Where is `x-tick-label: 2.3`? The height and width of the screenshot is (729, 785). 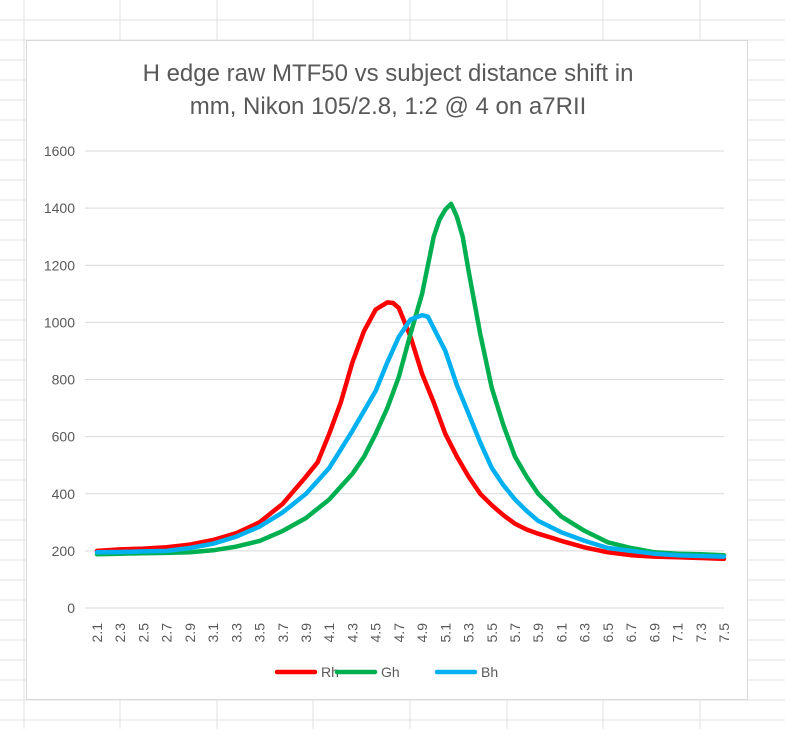 x-tick-label: 2.3 is located at coordinates (120, 633).